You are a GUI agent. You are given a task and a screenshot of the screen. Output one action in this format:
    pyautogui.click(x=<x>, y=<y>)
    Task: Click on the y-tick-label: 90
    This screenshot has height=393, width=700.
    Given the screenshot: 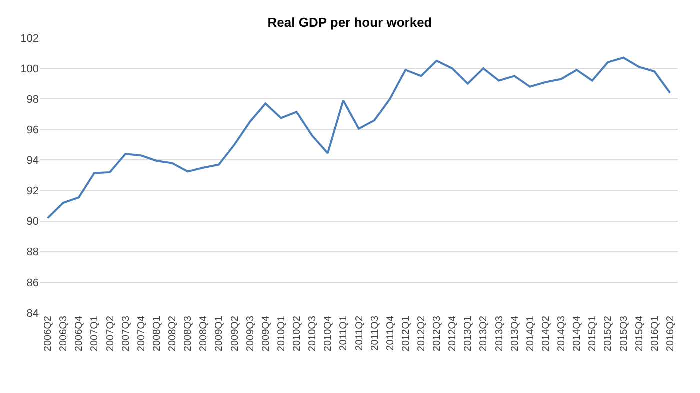 What is the action you would take?
    pyautogui.click(x=32, y=222)
    